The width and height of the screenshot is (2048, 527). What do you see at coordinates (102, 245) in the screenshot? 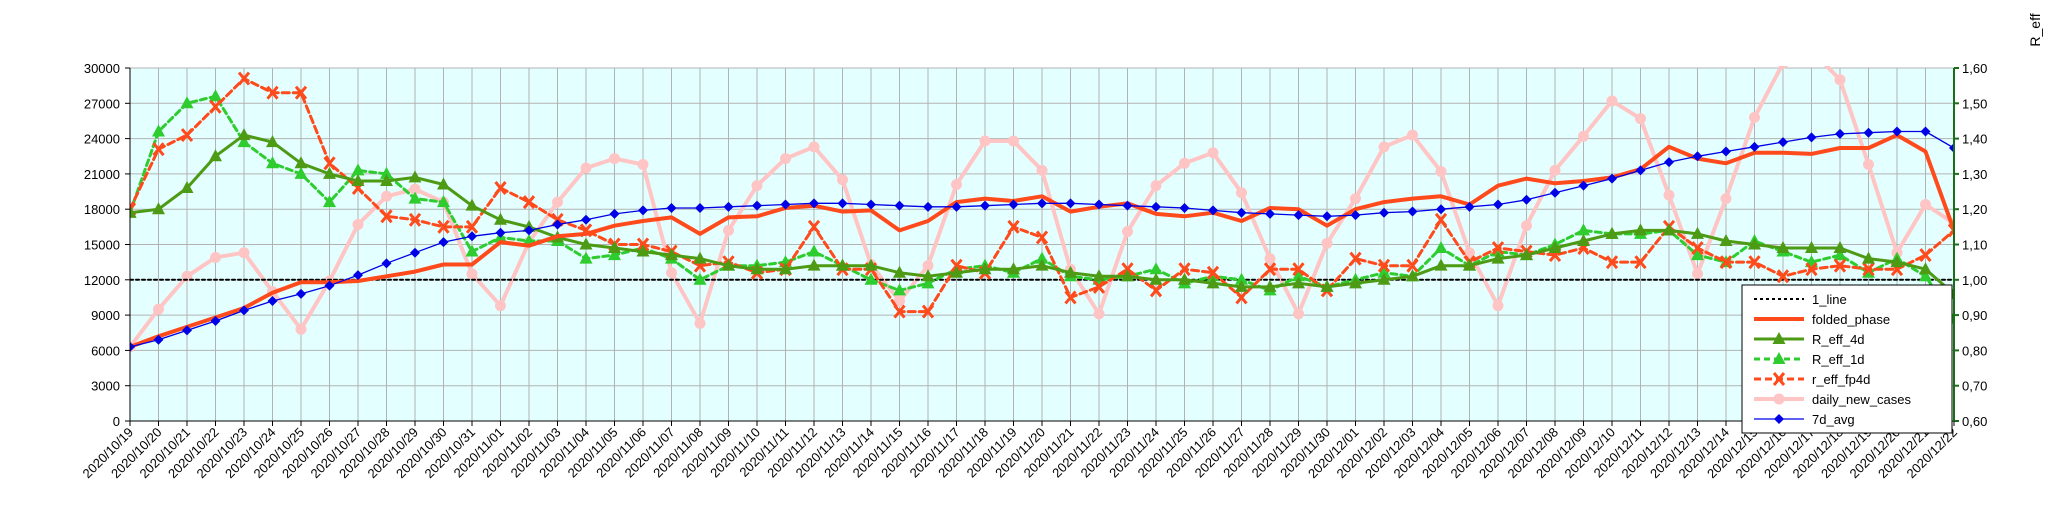
I see `left-tick-label: 15000` at bounding box center [102, 245].